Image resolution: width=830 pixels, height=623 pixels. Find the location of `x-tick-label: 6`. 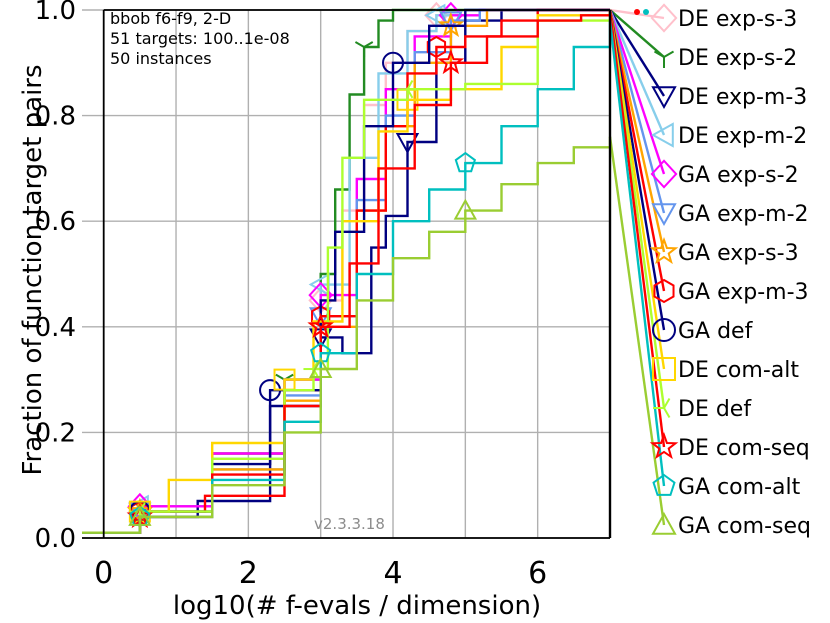

x-tick-label: 6 is located at coordinates (537, 573).